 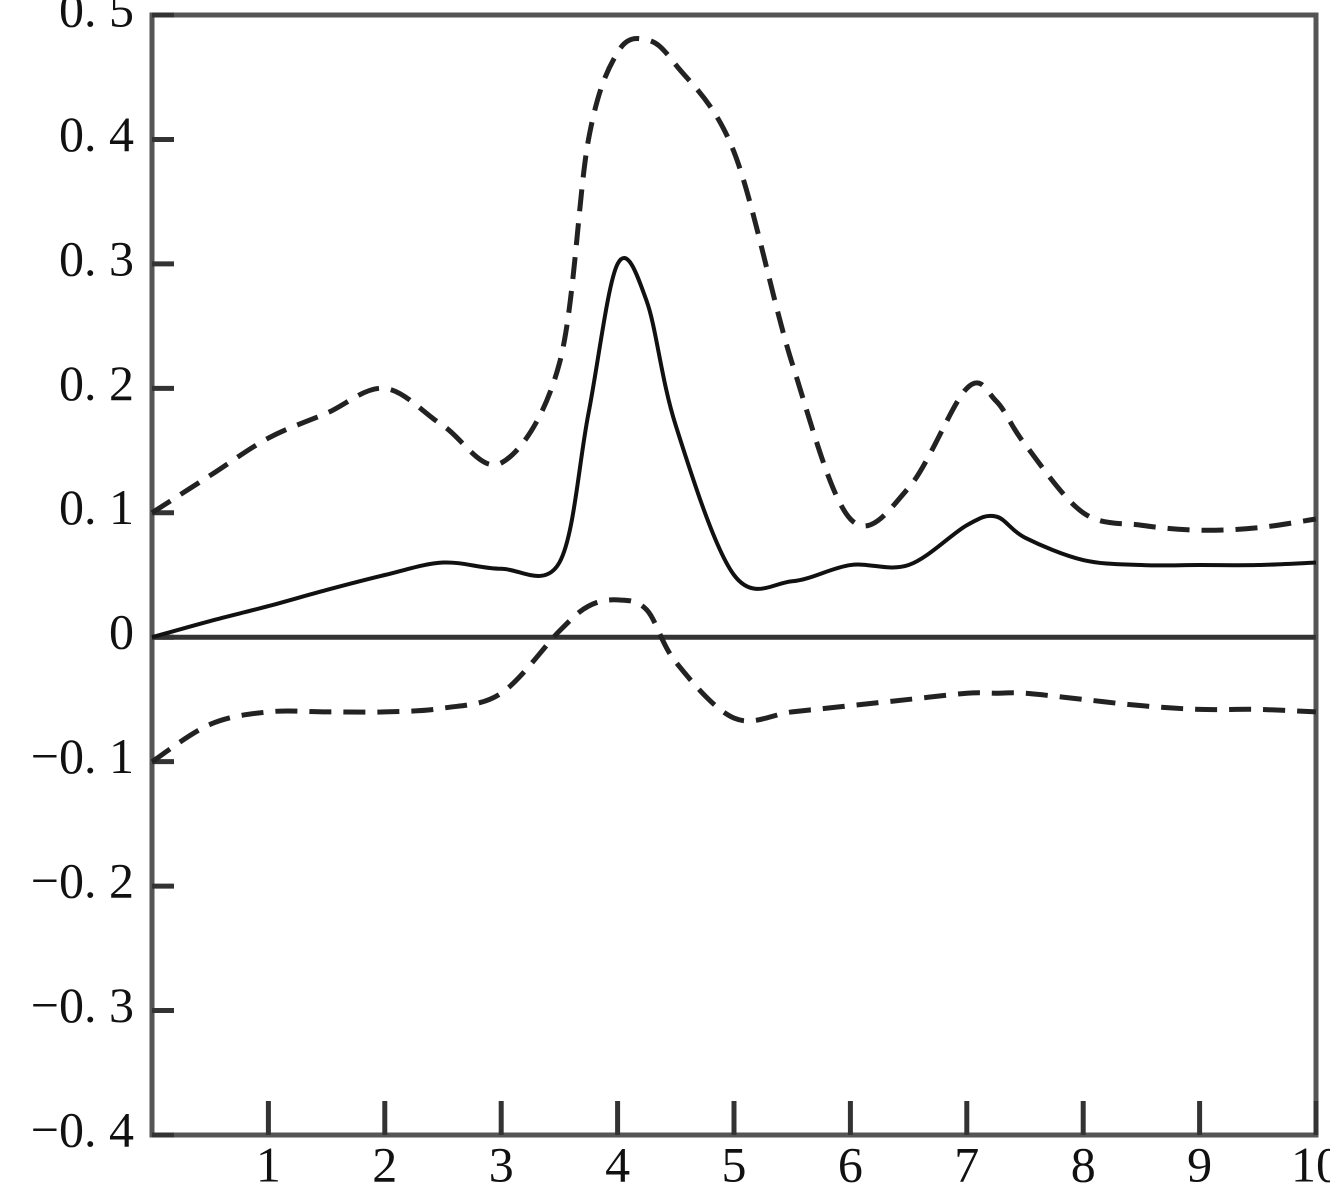 I want to click on x-tick-label: 2, so click(x=384, y=1164).